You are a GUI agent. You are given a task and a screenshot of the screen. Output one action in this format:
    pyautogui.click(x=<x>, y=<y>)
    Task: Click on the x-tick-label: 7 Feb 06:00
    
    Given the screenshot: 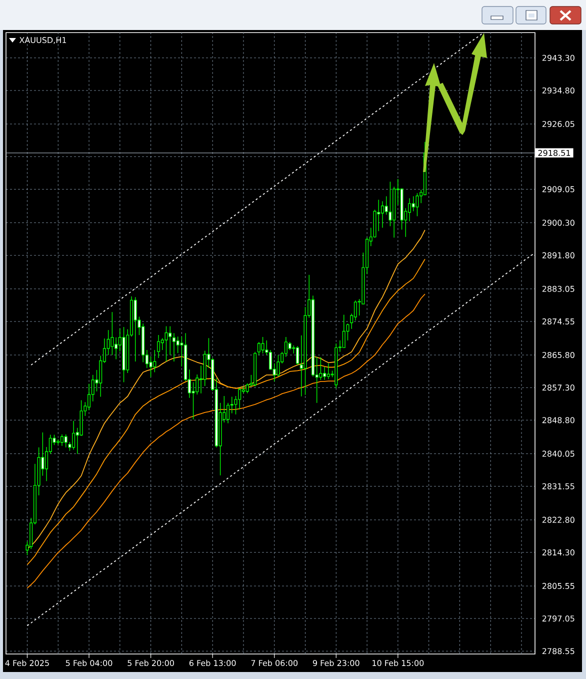 What is the action you would take?
    pyautogui.click(x=274, y=663)
    